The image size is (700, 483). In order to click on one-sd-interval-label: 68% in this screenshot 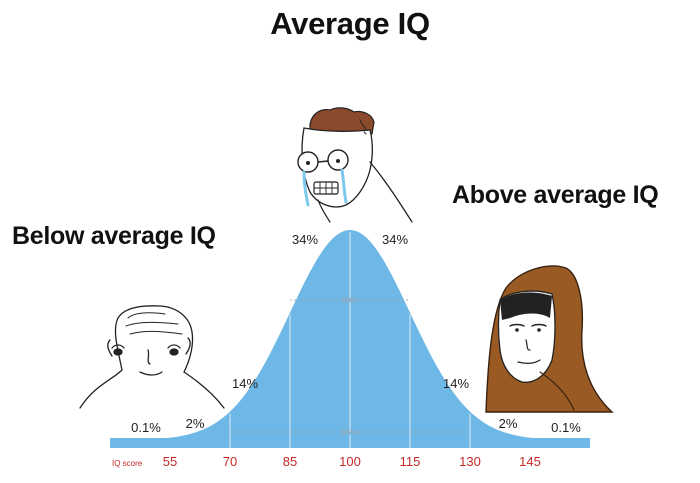, I will do `click(350, 300)`.